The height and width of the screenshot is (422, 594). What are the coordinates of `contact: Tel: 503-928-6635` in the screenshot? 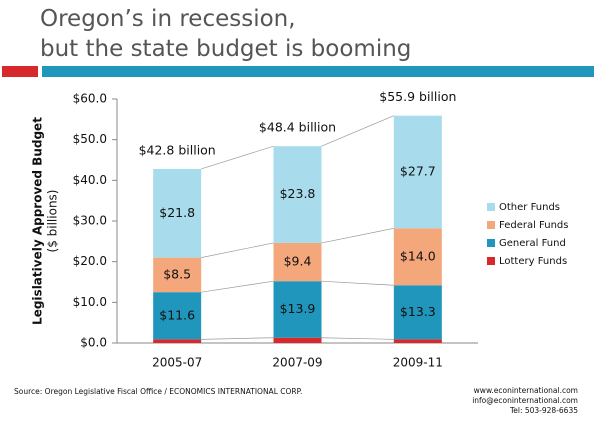 It's located at (543, 410).